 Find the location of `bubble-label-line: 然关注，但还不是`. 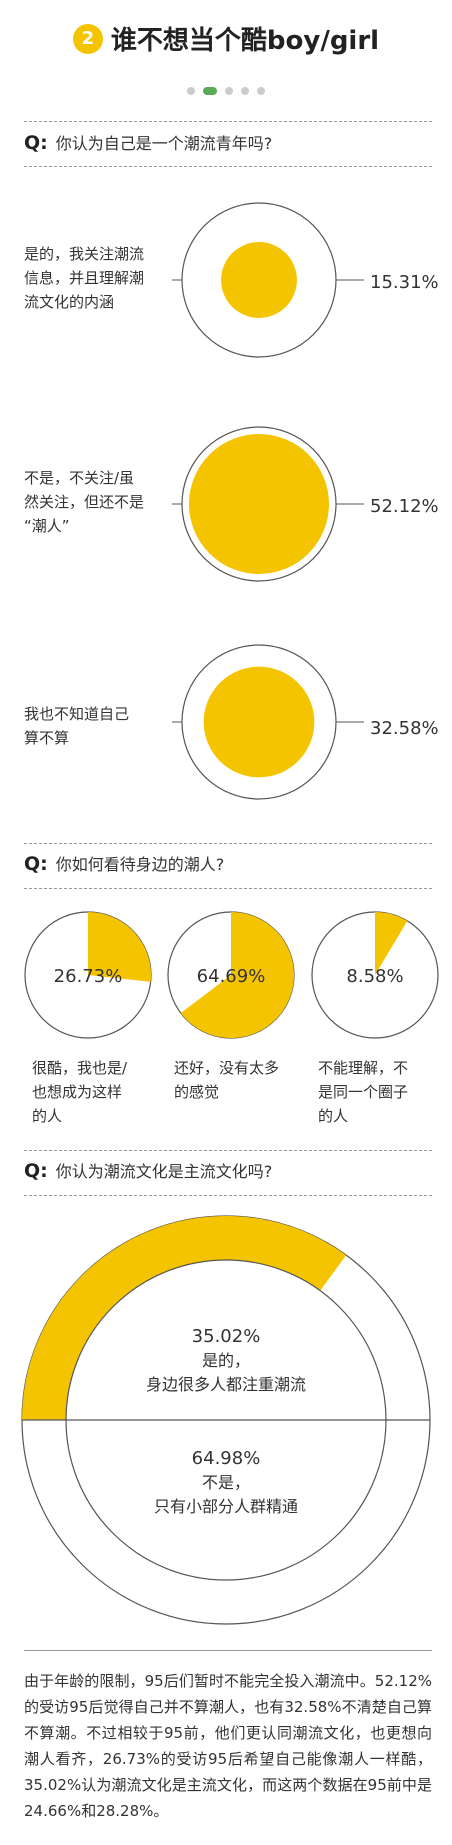

bubble-label-line: 然关注，但还不是 is located at coordinates (84, 502).